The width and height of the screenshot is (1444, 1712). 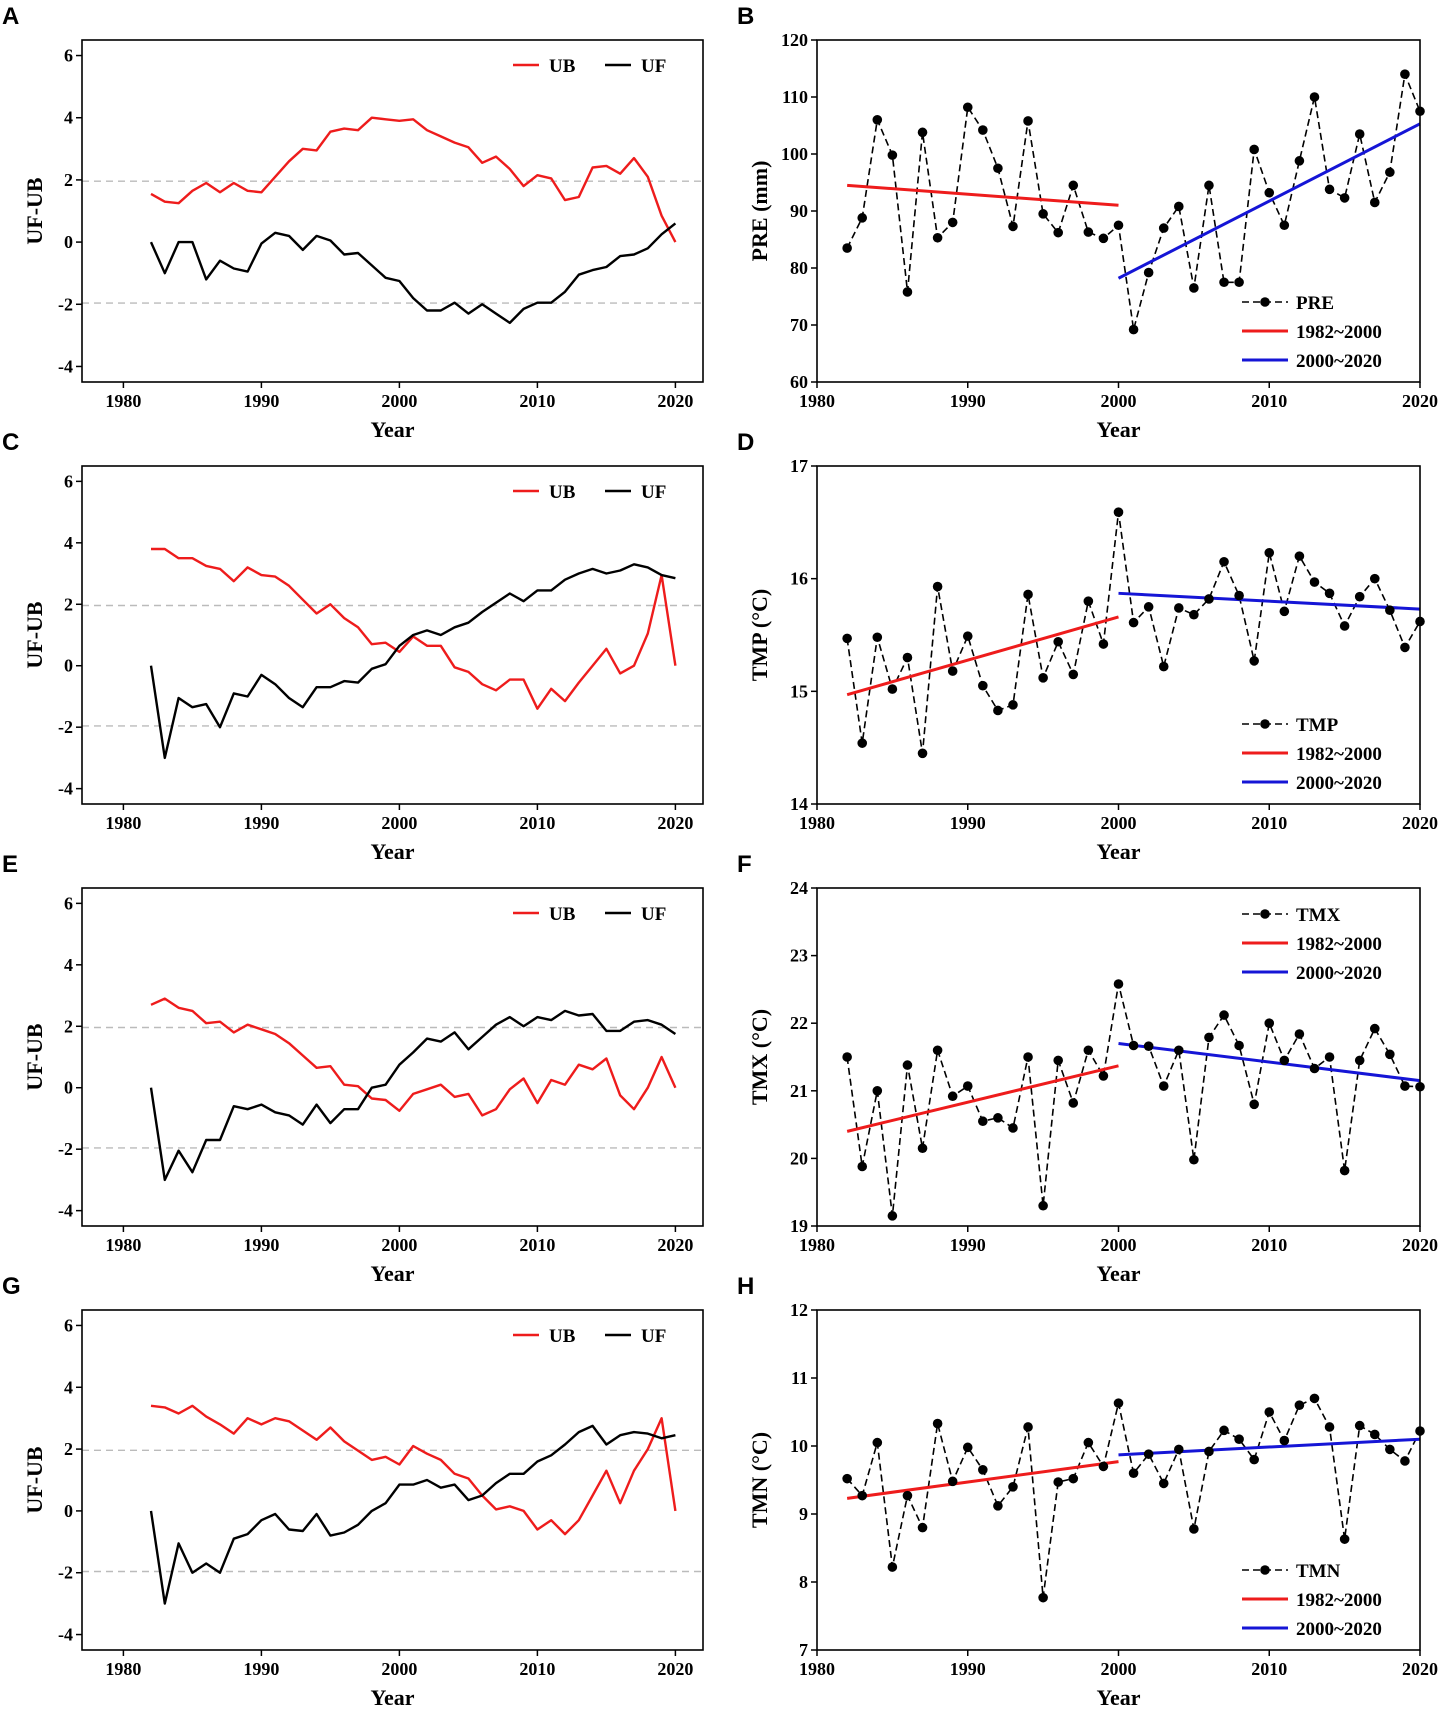 What do you see at coordinates (795, 97) in the screenshot?
I see `y-tick-label: 110` at bounding box center [795, 97].